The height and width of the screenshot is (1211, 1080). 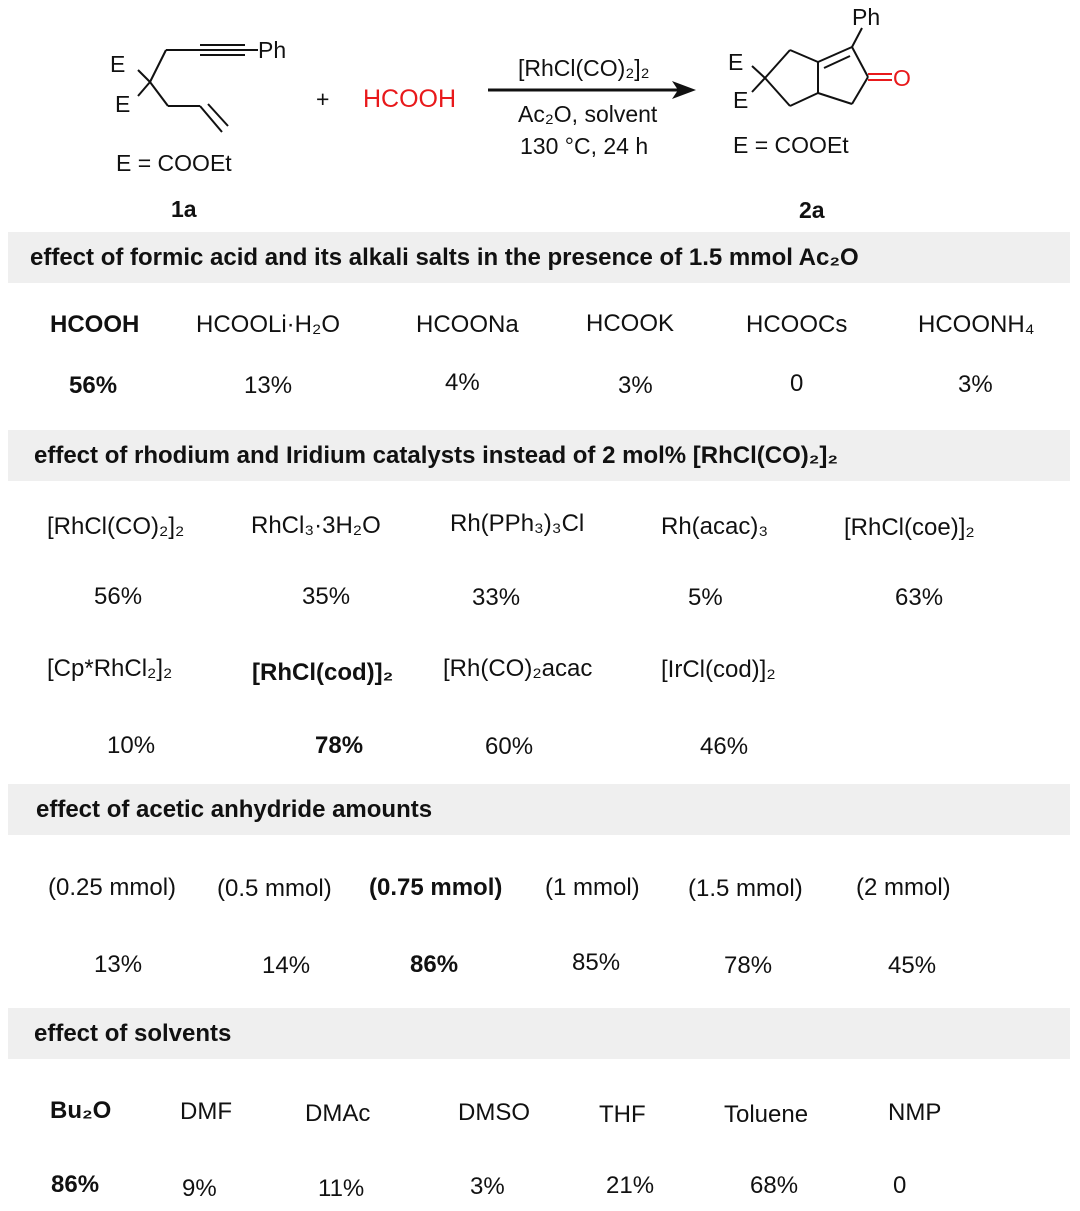 I want to click on yield-value: 10%, so click(x=131, y=745).